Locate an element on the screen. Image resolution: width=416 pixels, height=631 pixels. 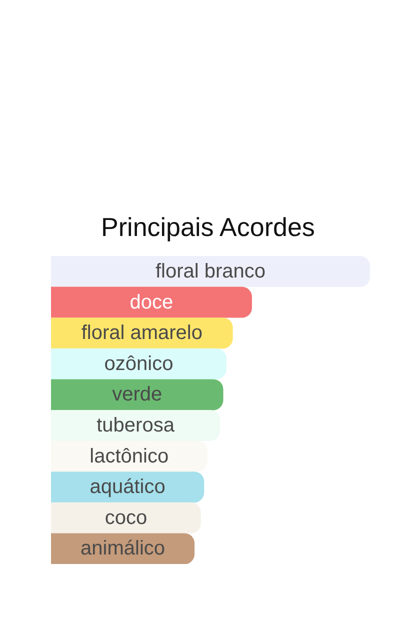
y-tick-label: floral branco is located at coordinates (210, 271).